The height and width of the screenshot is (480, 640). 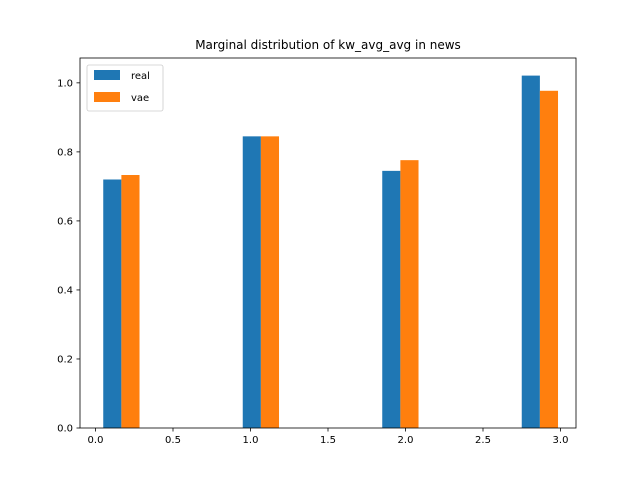 What do you see at coordinates (107, 75) in the screenshot?
I see `legend-swatch-real` at bounding box center [107, 75].